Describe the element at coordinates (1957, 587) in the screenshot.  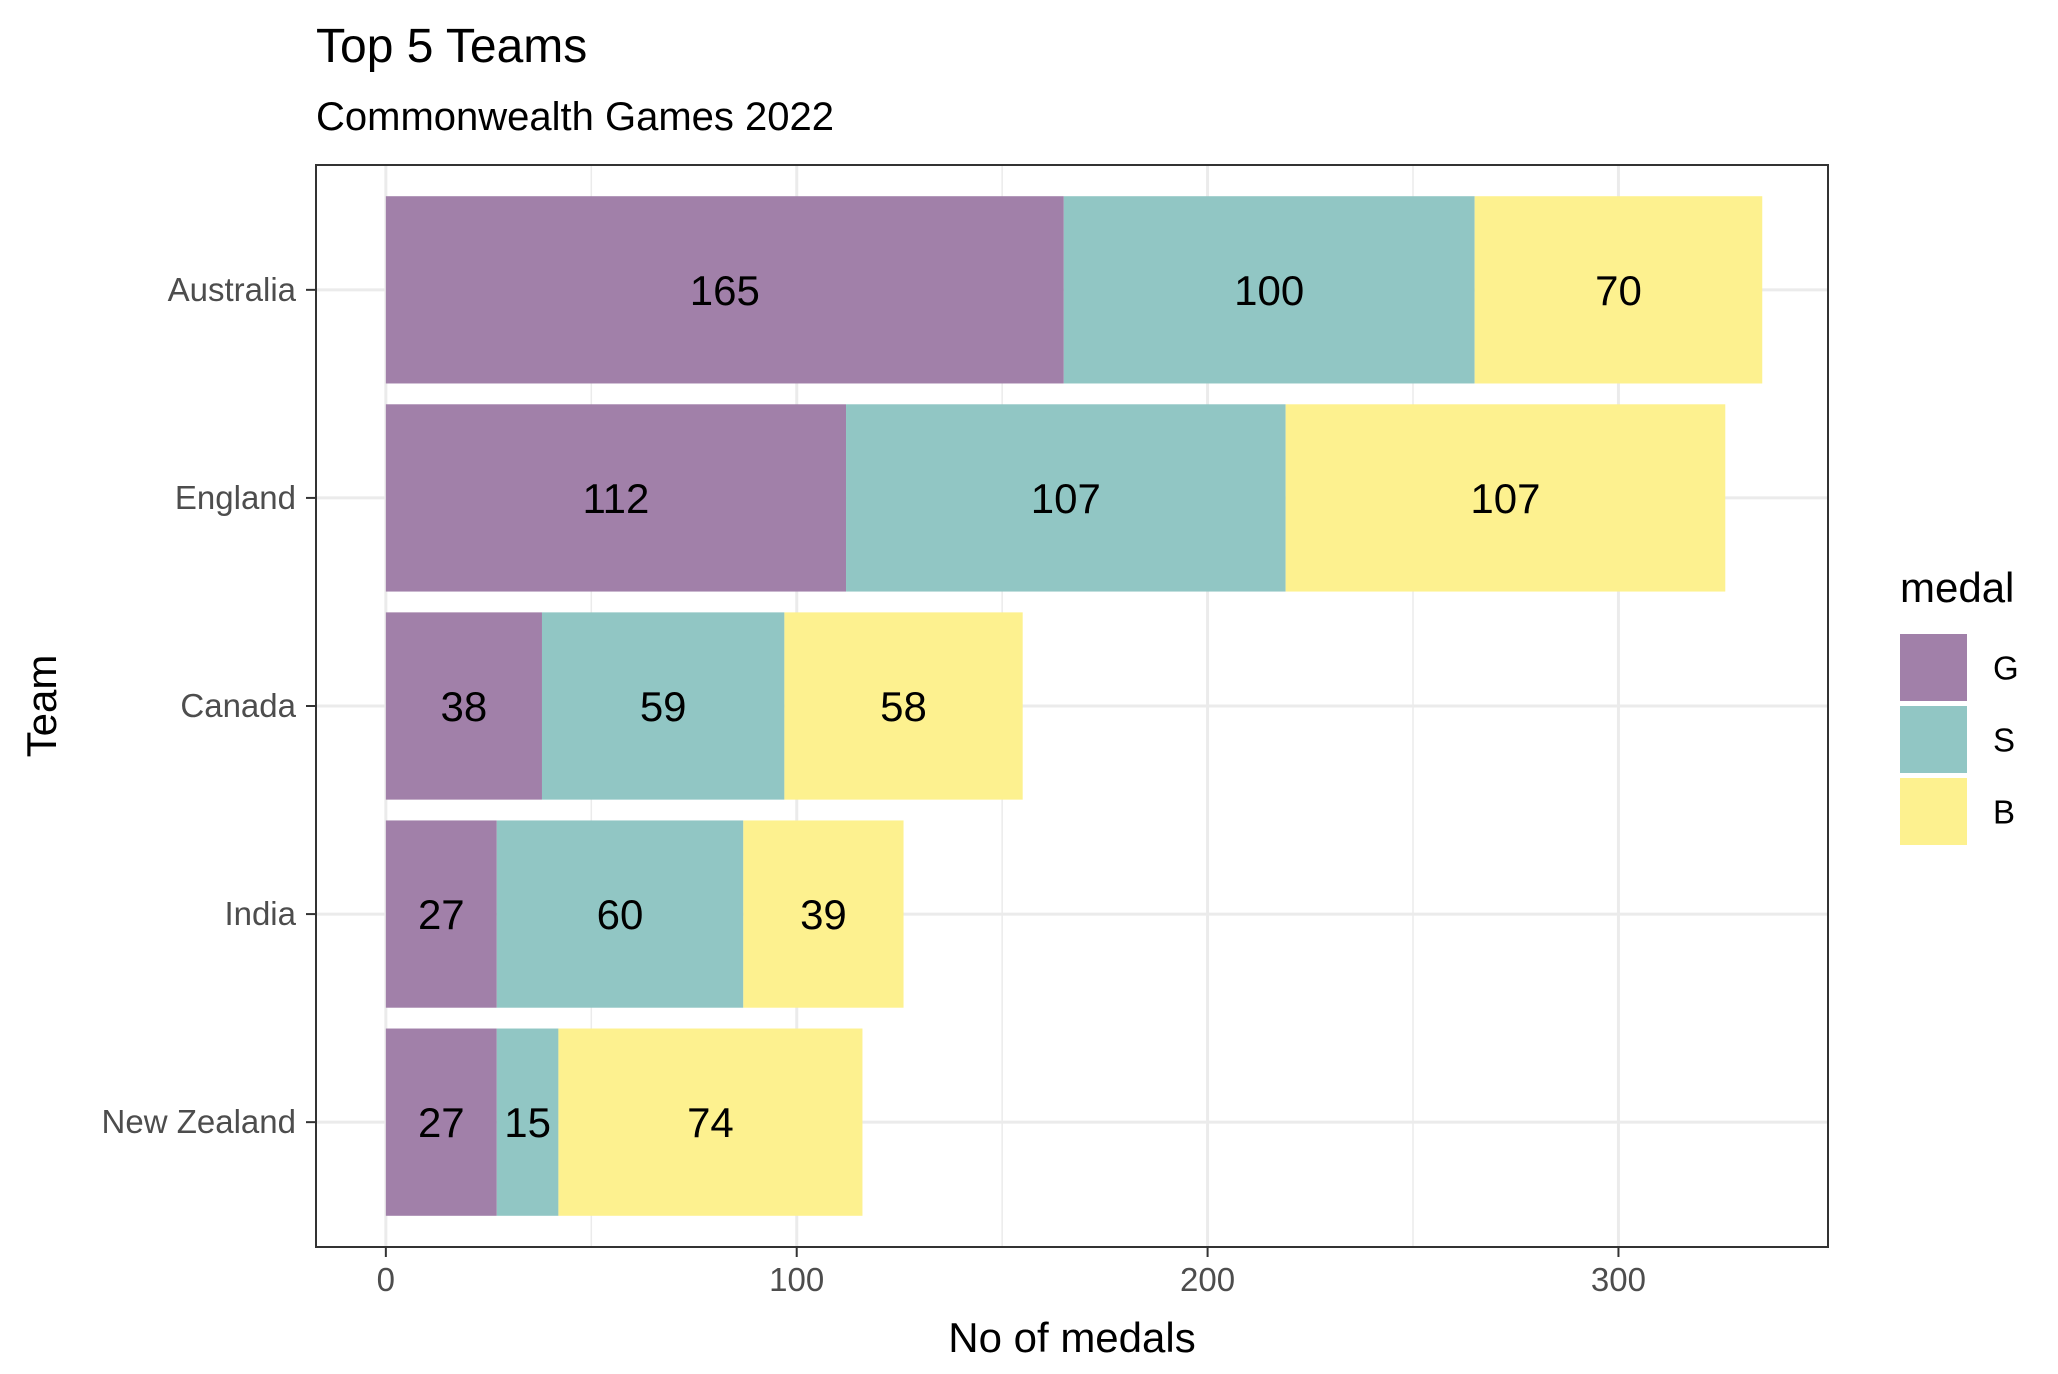
I see `legend-title: medal` at that location.